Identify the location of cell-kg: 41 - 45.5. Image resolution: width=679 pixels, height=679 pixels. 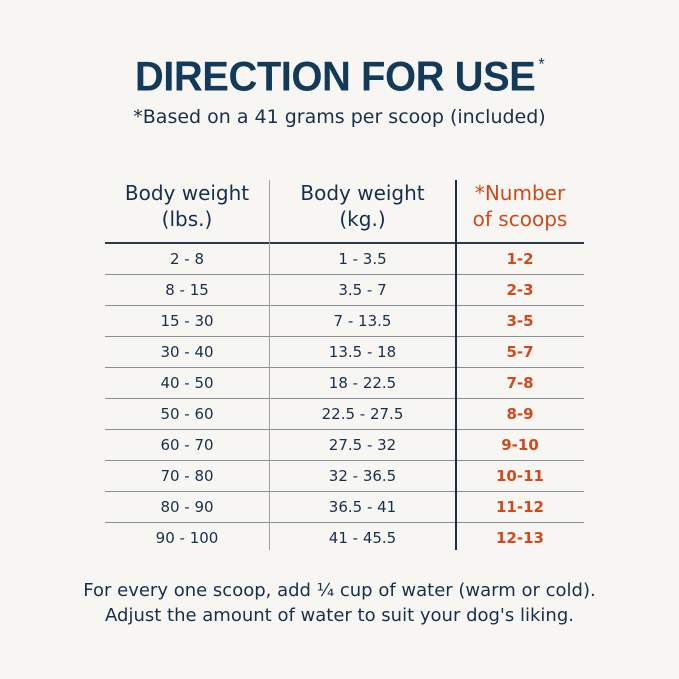
(362, 538).